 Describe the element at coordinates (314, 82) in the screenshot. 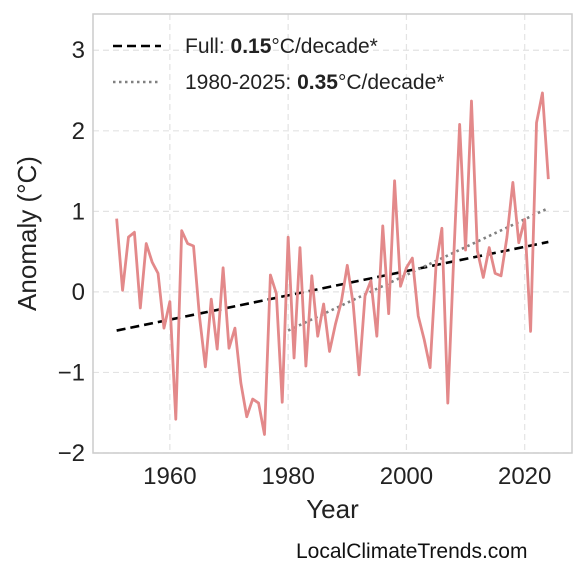

I see `legend-entry: 1980-2025: 0.35°C/decade*` at that location.